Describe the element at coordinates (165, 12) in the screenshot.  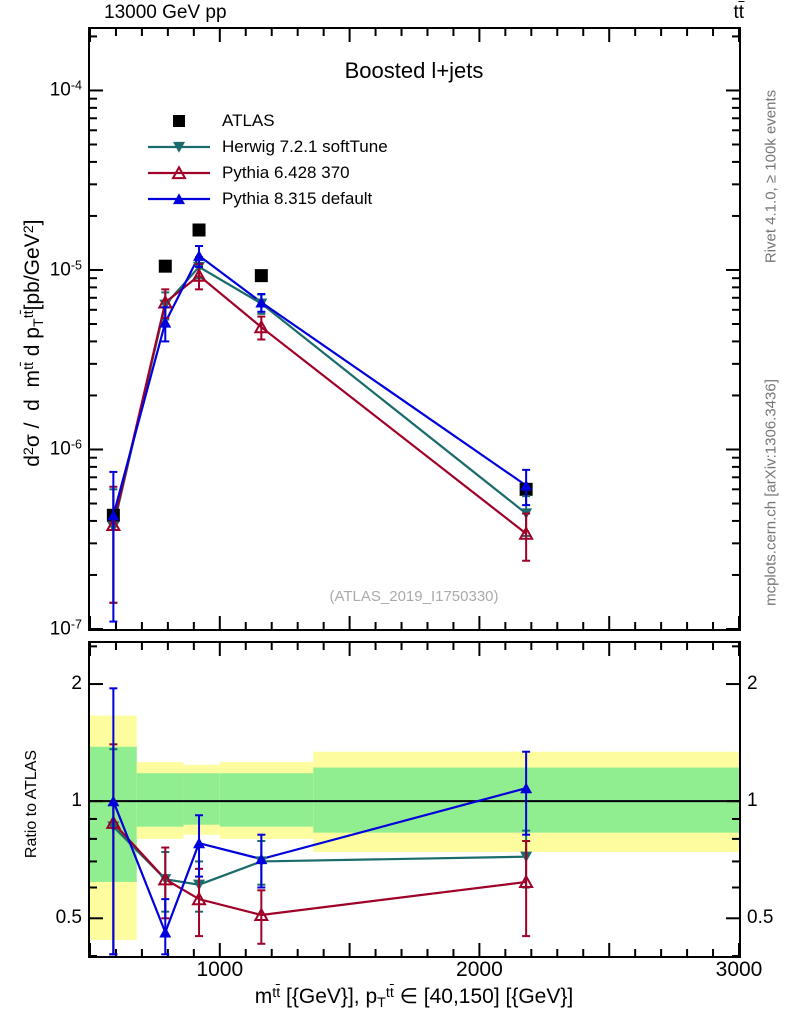
I see `beam-energy-label: 13000 GeV pp` at that location.